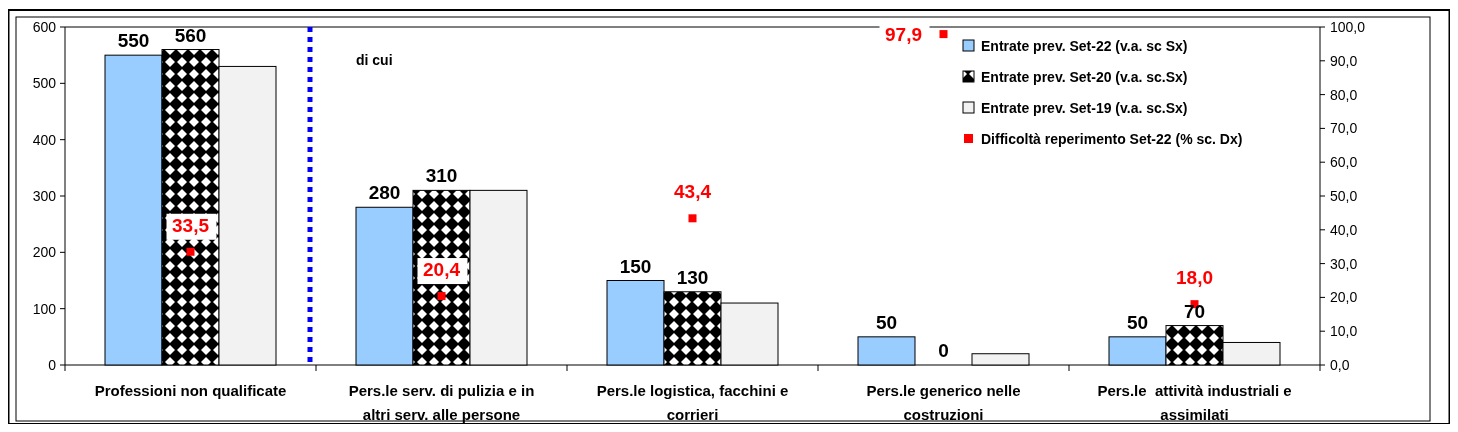  What do you see at coordinates (1344, 297) in the screenshot?
I see `y2-tick-label: 20,0` at bounding box center [1344, 297].